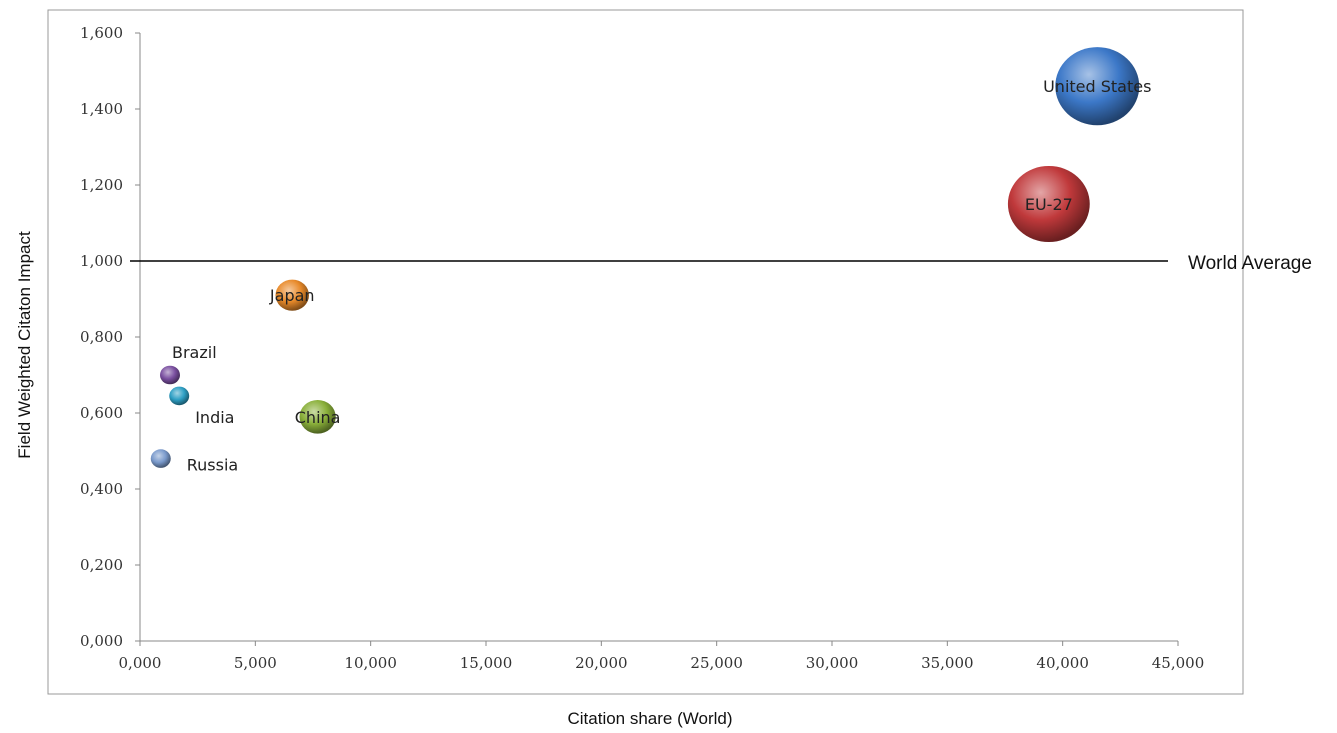 The height and width of the screenshot is (733, 1337). I want to click on bubble-united-states, so click(1097, 86).